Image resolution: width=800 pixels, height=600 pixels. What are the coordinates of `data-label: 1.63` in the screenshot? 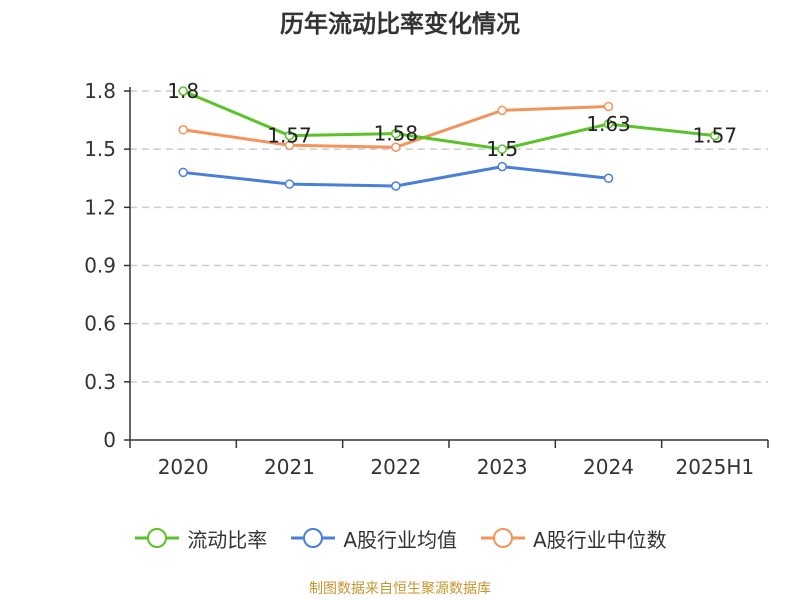 It's located at (608, 124).